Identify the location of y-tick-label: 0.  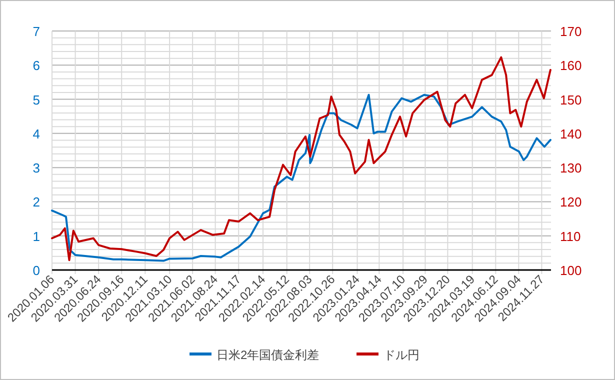
(36, 270).